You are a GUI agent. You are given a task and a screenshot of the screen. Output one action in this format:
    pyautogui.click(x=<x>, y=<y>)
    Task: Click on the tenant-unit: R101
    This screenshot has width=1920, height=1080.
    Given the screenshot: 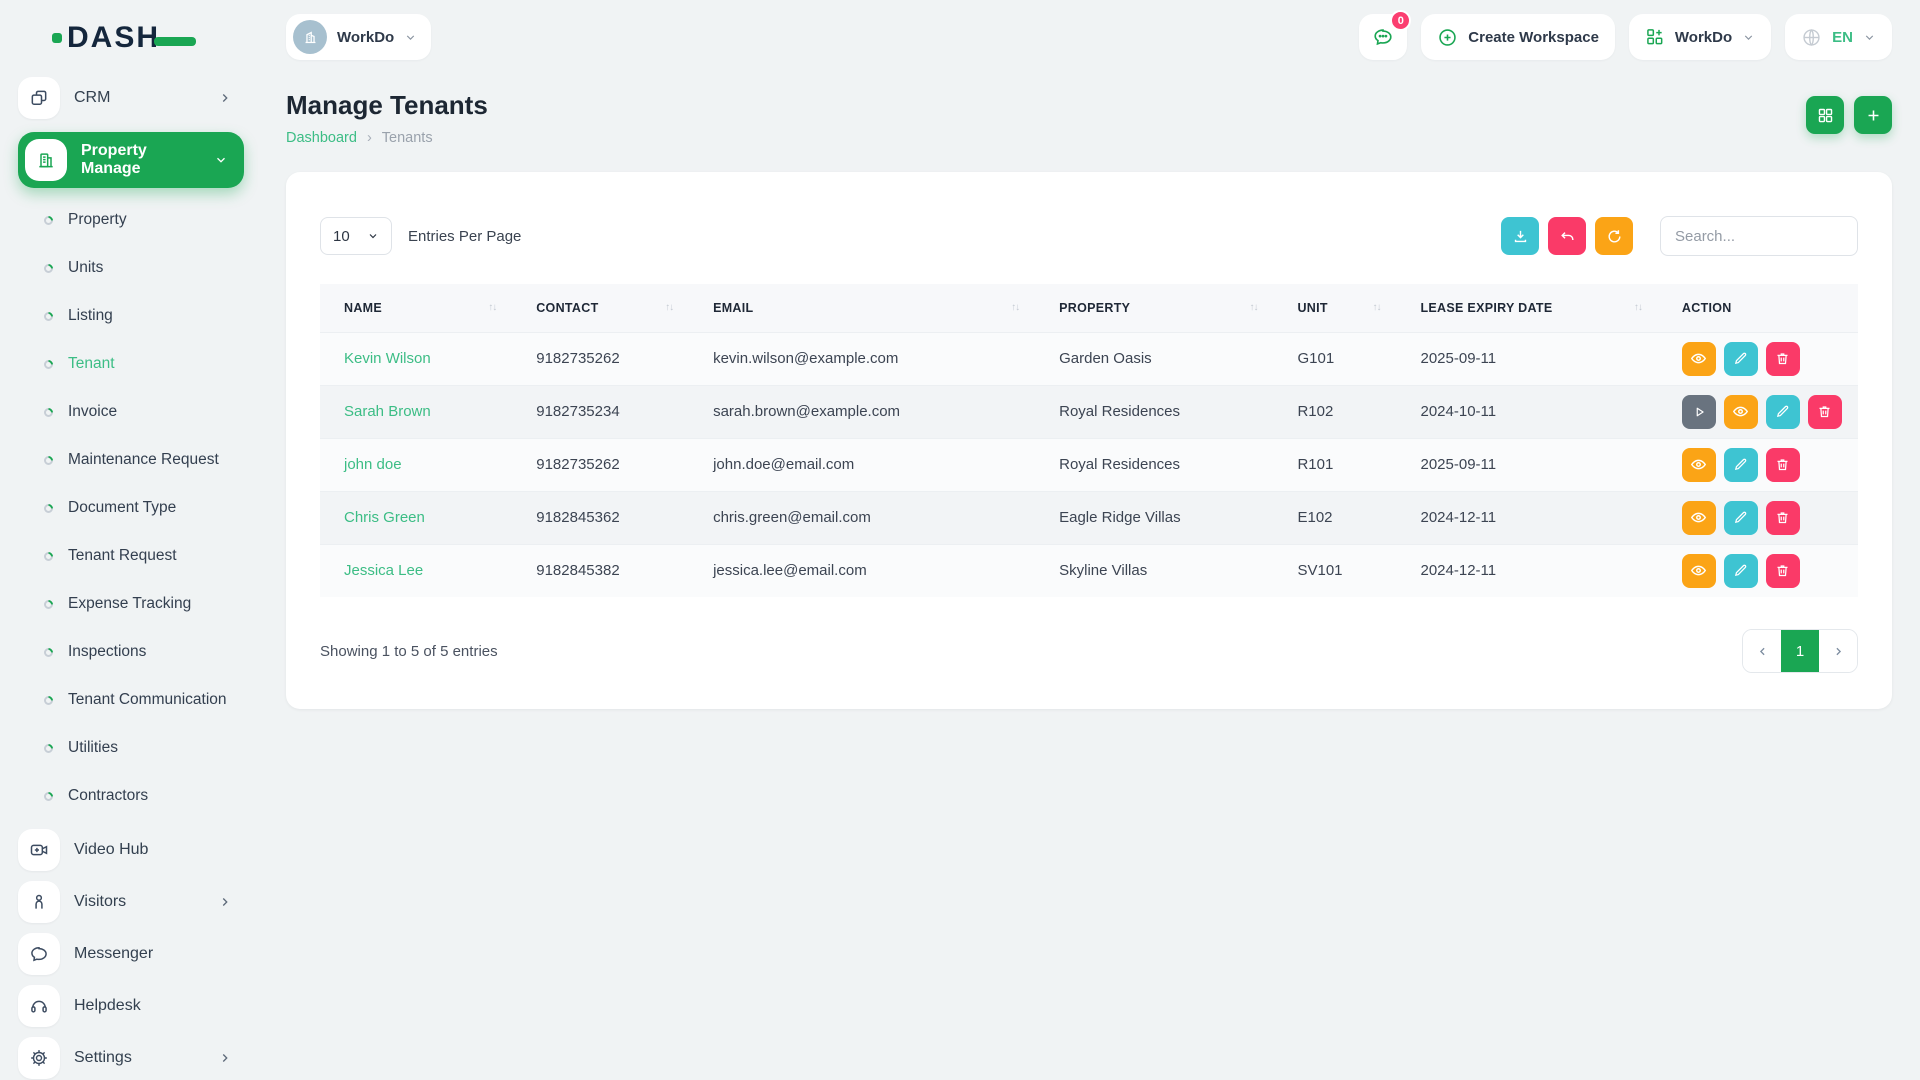 What is the action you would take?
    pyautogui.click(x=1315, y=464)
    